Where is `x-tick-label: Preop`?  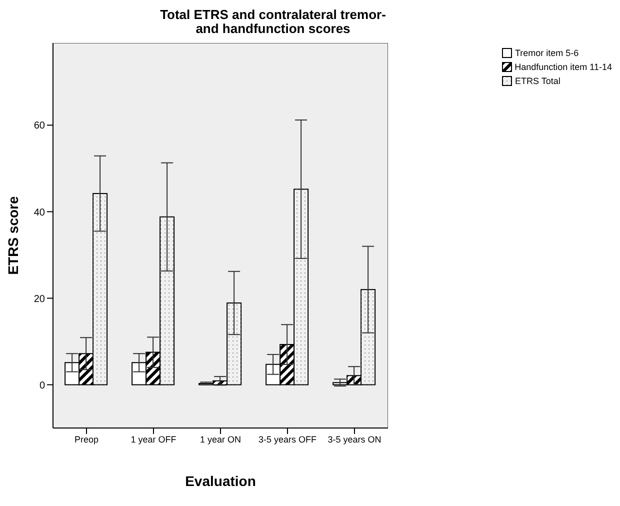
x-tick-label: Preop is located at coordinates (86, 439).